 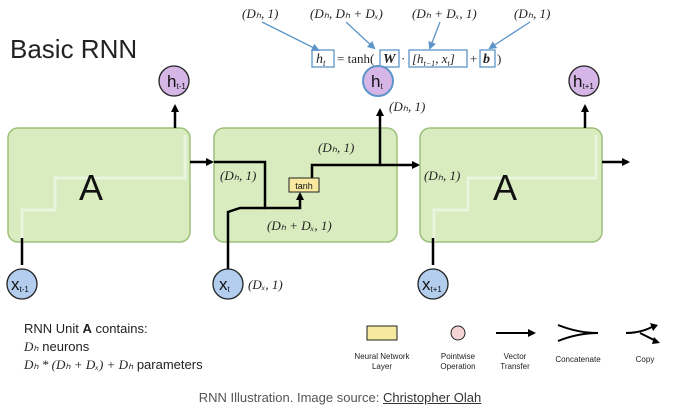 I want to click on legend-vector-label-1: Vector, so click(x=515, y=356).